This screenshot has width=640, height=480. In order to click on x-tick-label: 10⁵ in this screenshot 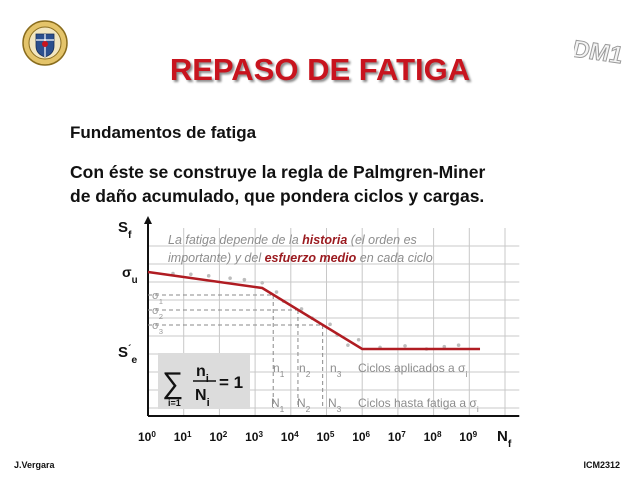, I will do `click(326, 437)`.